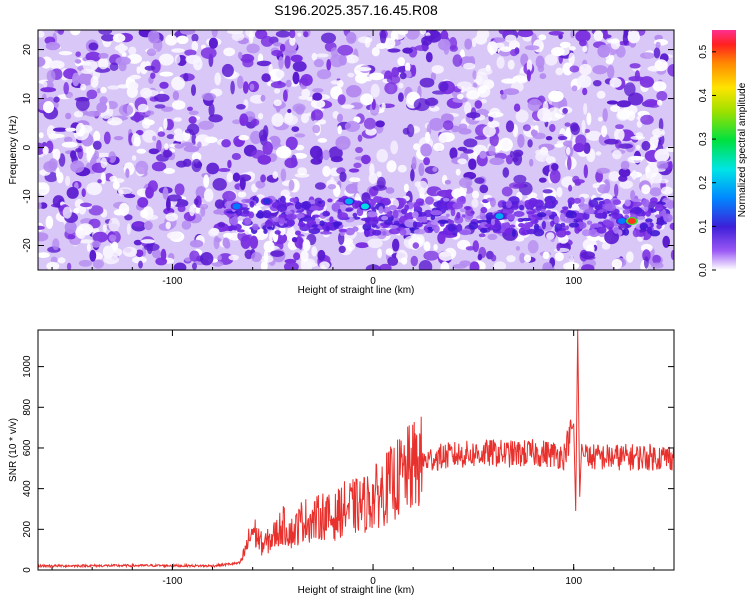 The height and width of the screenshot is (600, 750). What do you see at coordinates (27, 50) in the screenshot?
I see `spectrogram-ytick-label: 20` at bounding box center [27, 50].